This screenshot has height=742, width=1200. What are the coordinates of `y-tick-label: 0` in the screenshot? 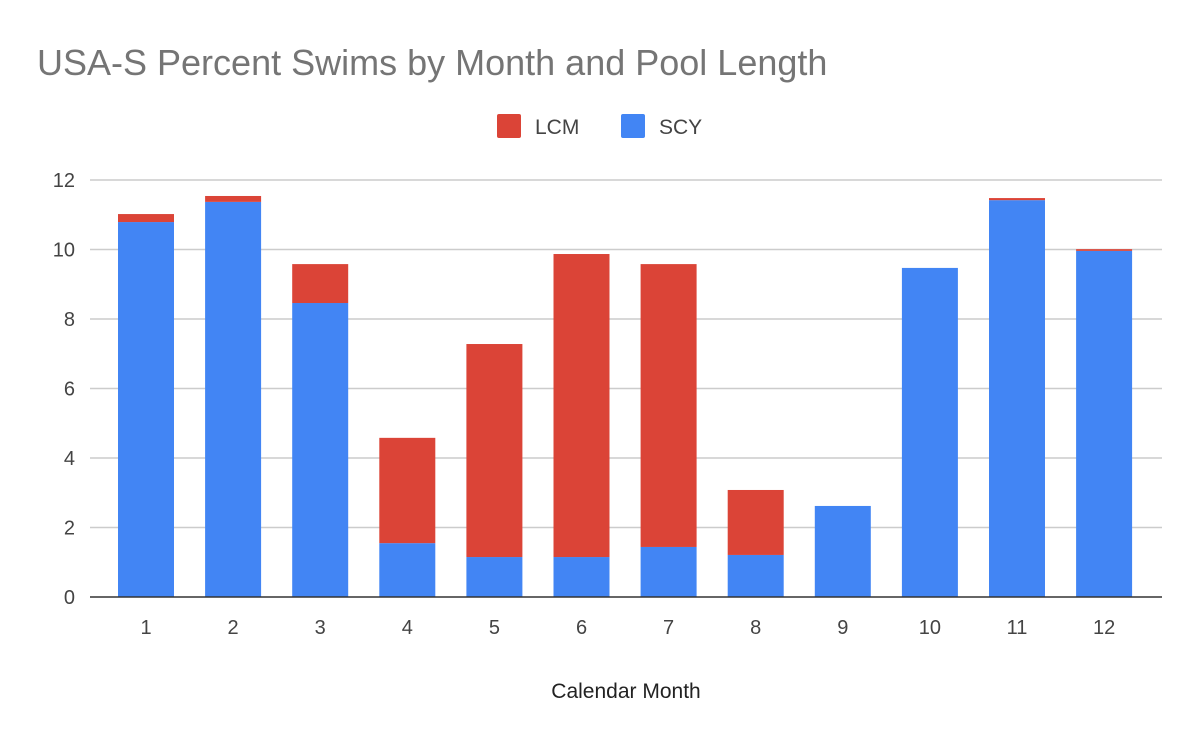 It's located at (69, 598).